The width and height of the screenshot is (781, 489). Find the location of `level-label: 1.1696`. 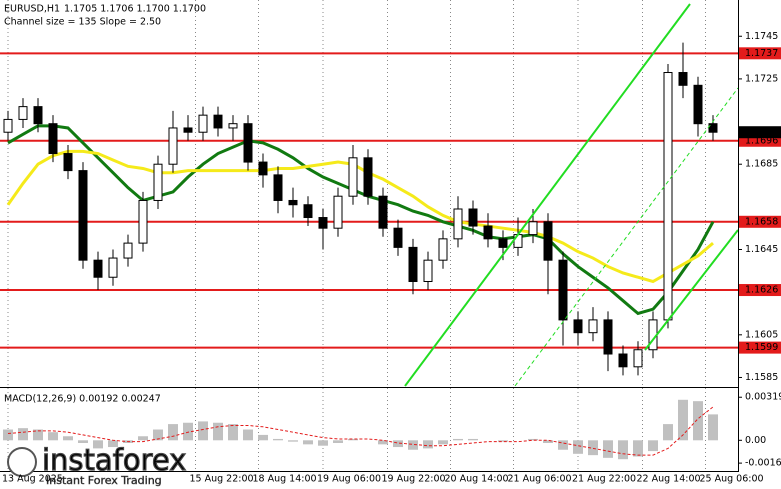

level-label: 1.1696 is located at coordinates (761, 140).